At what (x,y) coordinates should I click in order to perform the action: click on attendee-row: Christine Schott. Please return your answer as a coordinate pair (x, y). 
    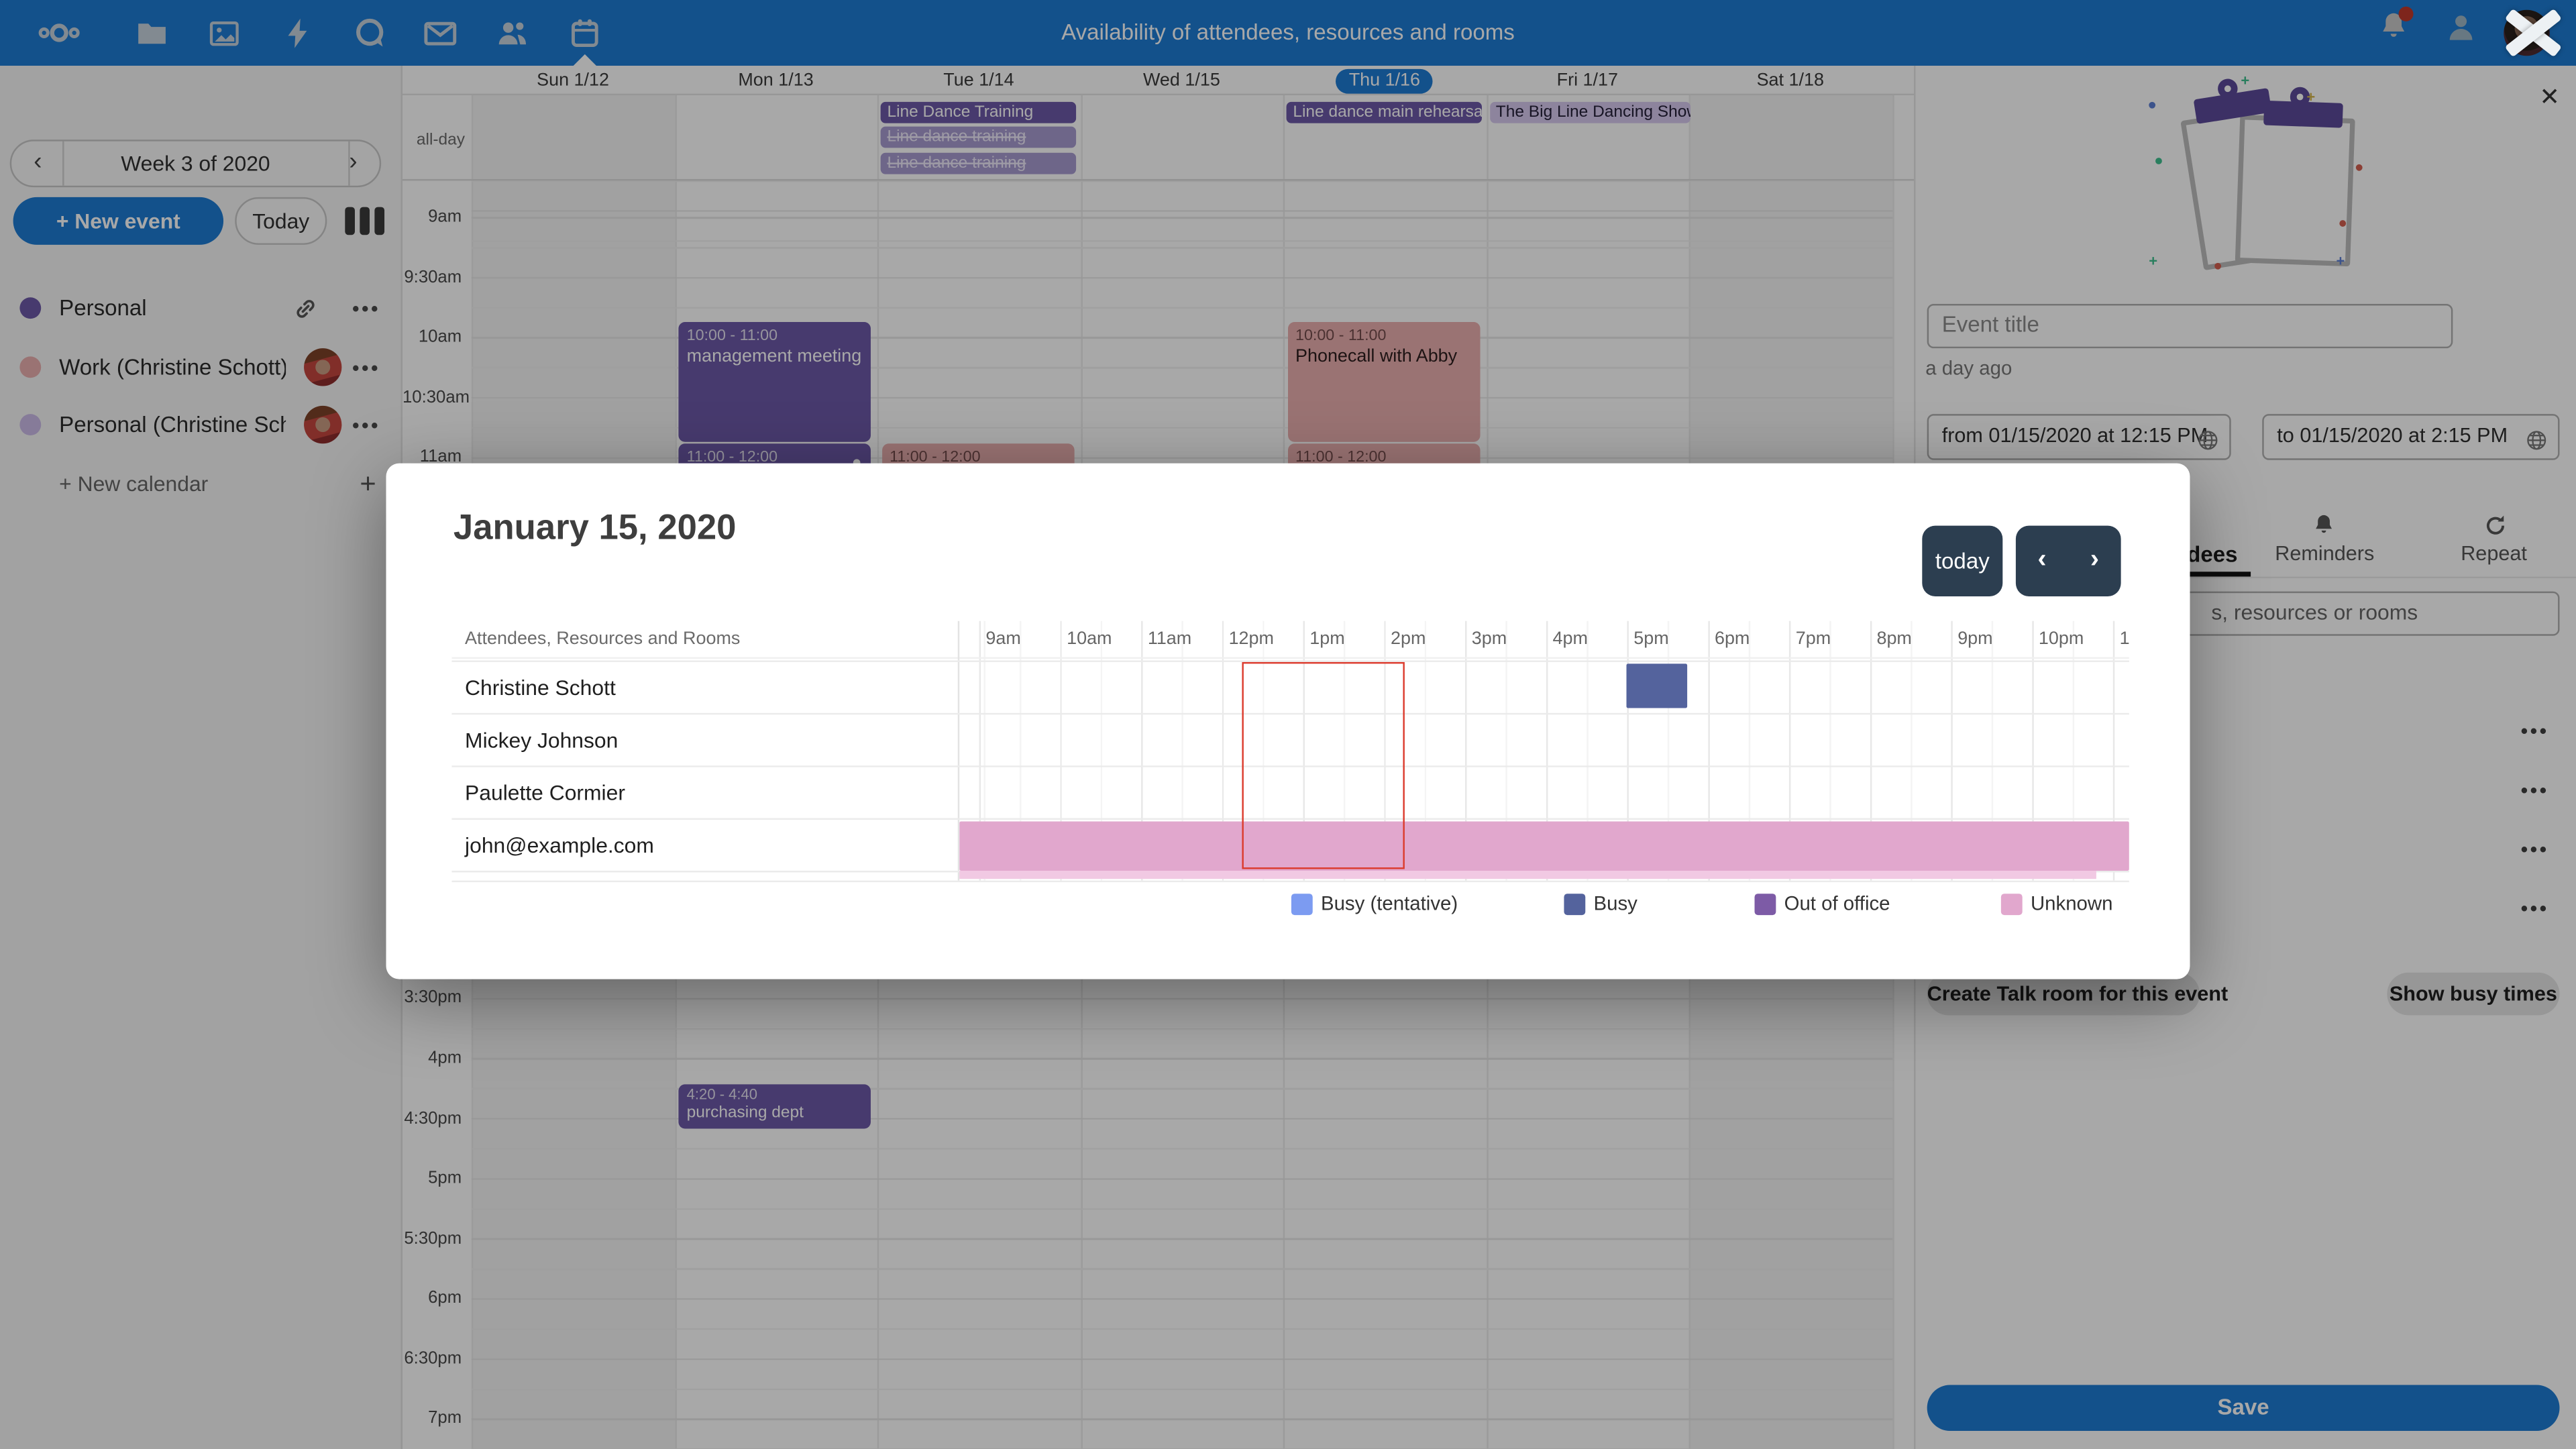
    Looking at the image, I should click on (1290, 686).